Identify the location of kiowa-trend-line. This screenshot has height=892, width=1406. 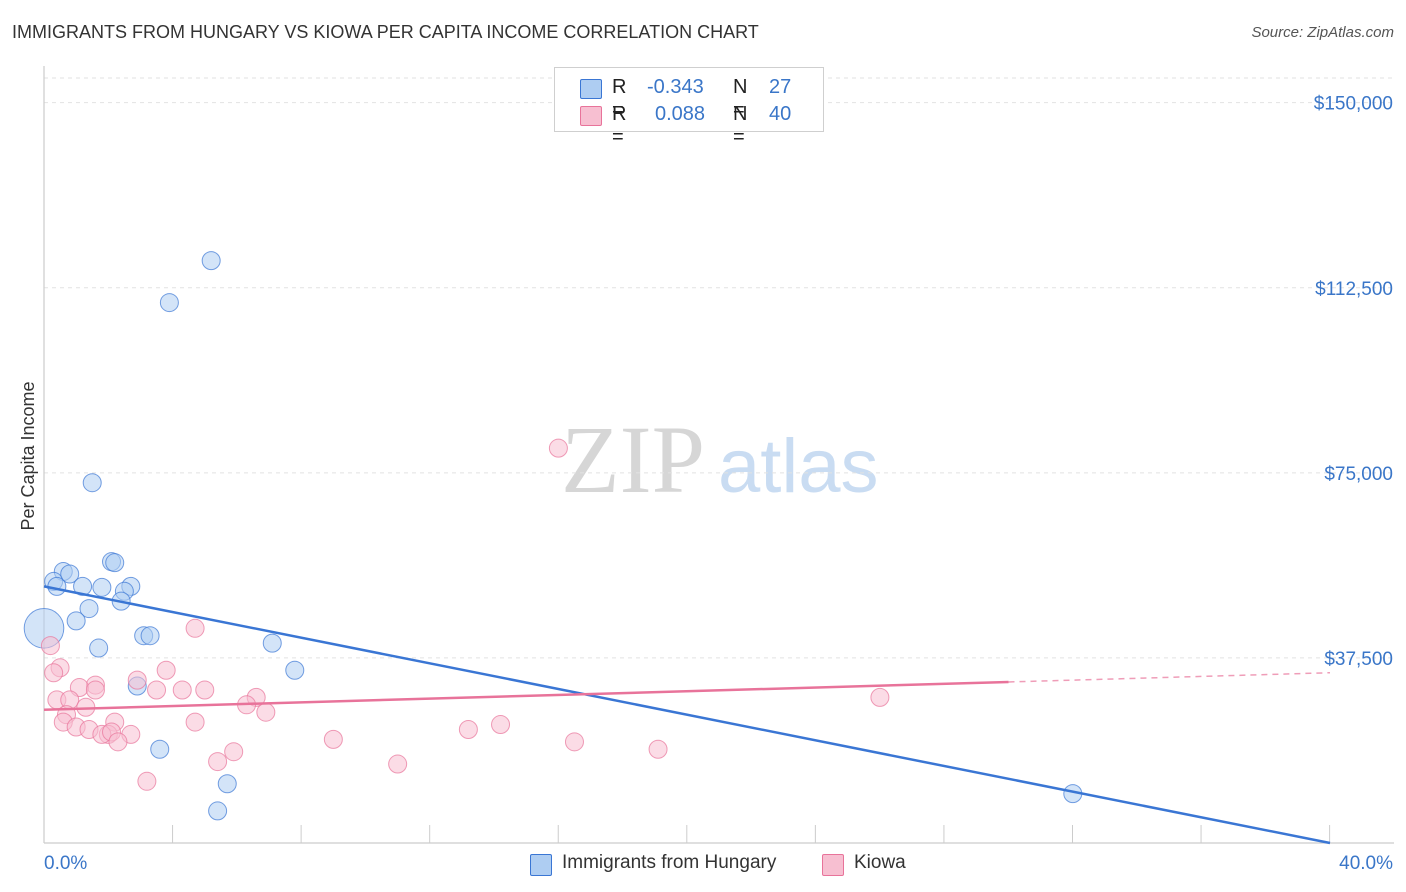
(526, 695).